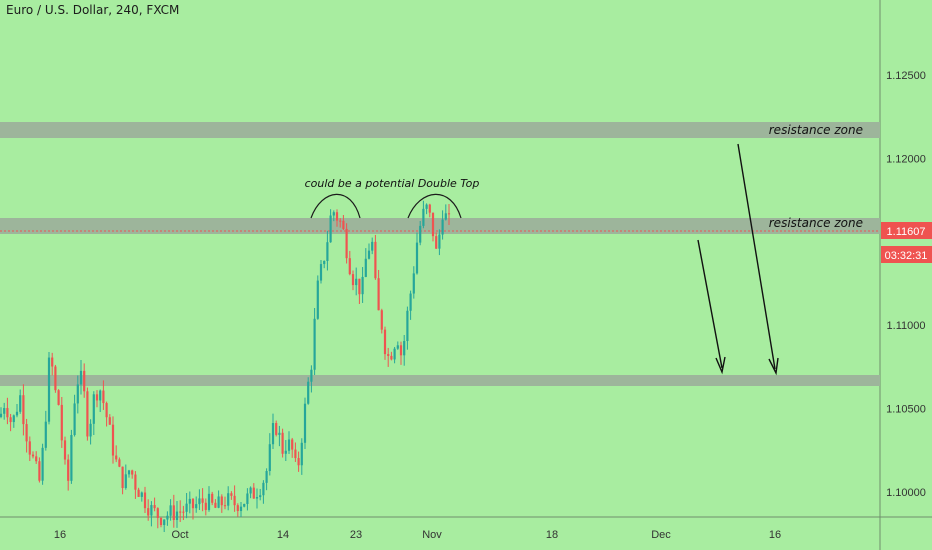 The image size is (932, 550). Describe the element at coordinates (392, 183) in the screenshot. I see `double-top-label: could be a potential Double Top` at that location.